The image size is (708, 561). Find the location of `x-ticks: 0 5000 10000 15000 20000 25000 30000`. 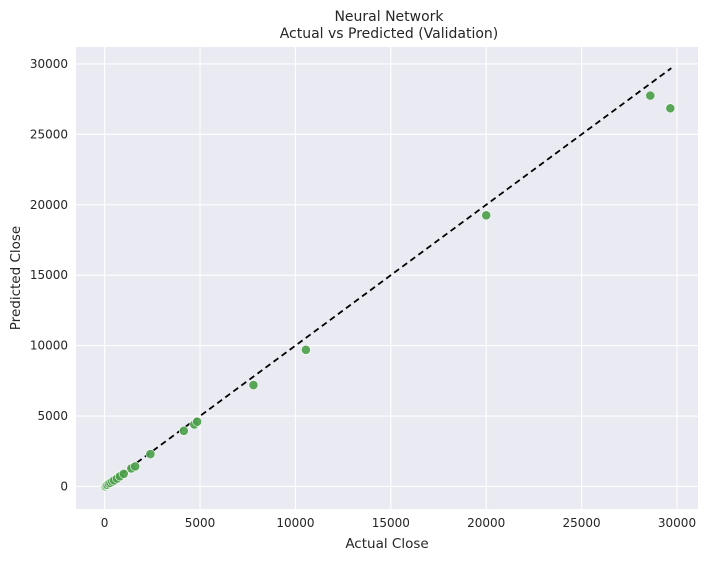

x-ticks: 0 5000 10000 15000 20000 25000 30000 is located at coordinates (398, 523).